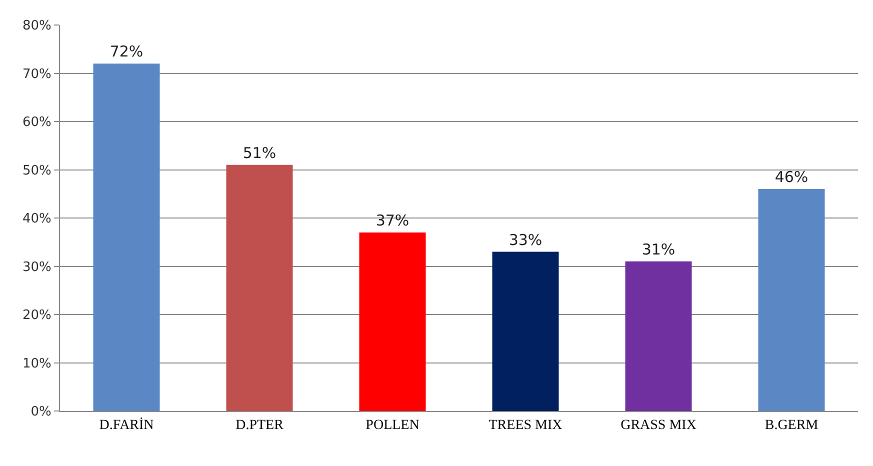 Image resolution: width=873 pixels, height=466 pixels. I want to click on y-tick-label: 30%, so click(37, 267).